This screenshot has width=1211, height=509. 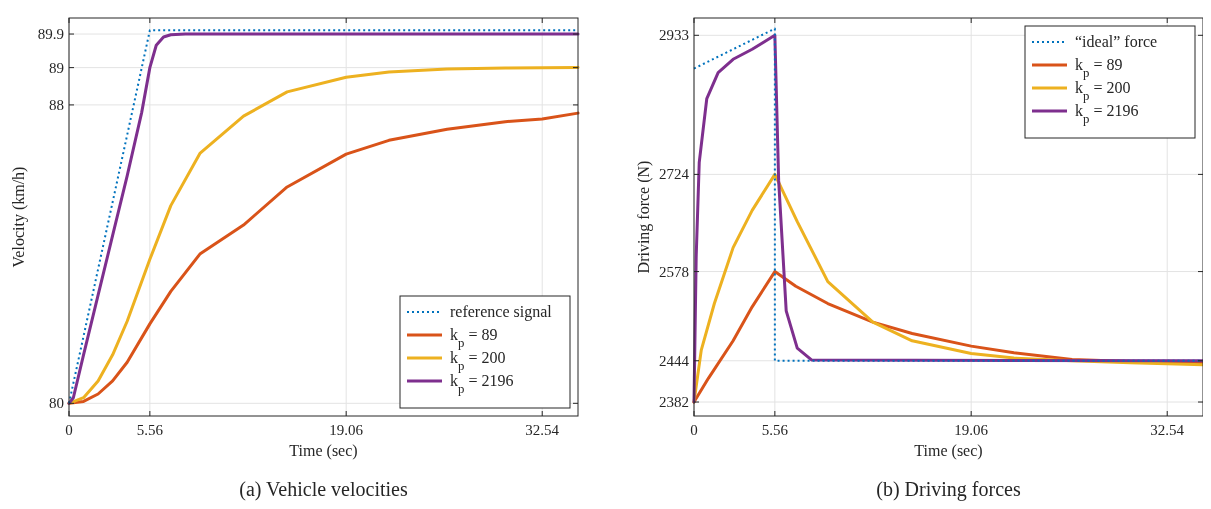 What do you see at coordinates (674, 271) in the screenshot?
I see `y-tick-label: 2578` at bounding box center [674, 271].